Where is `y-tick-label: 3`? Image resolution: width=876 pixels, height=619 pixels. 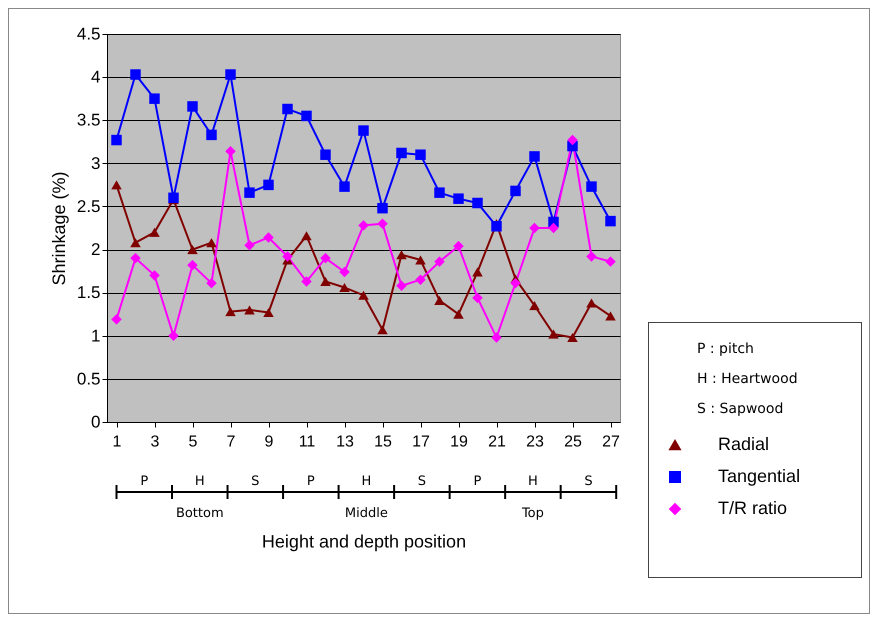
y-tick-label: 3 is located at coordinates (95, 163).